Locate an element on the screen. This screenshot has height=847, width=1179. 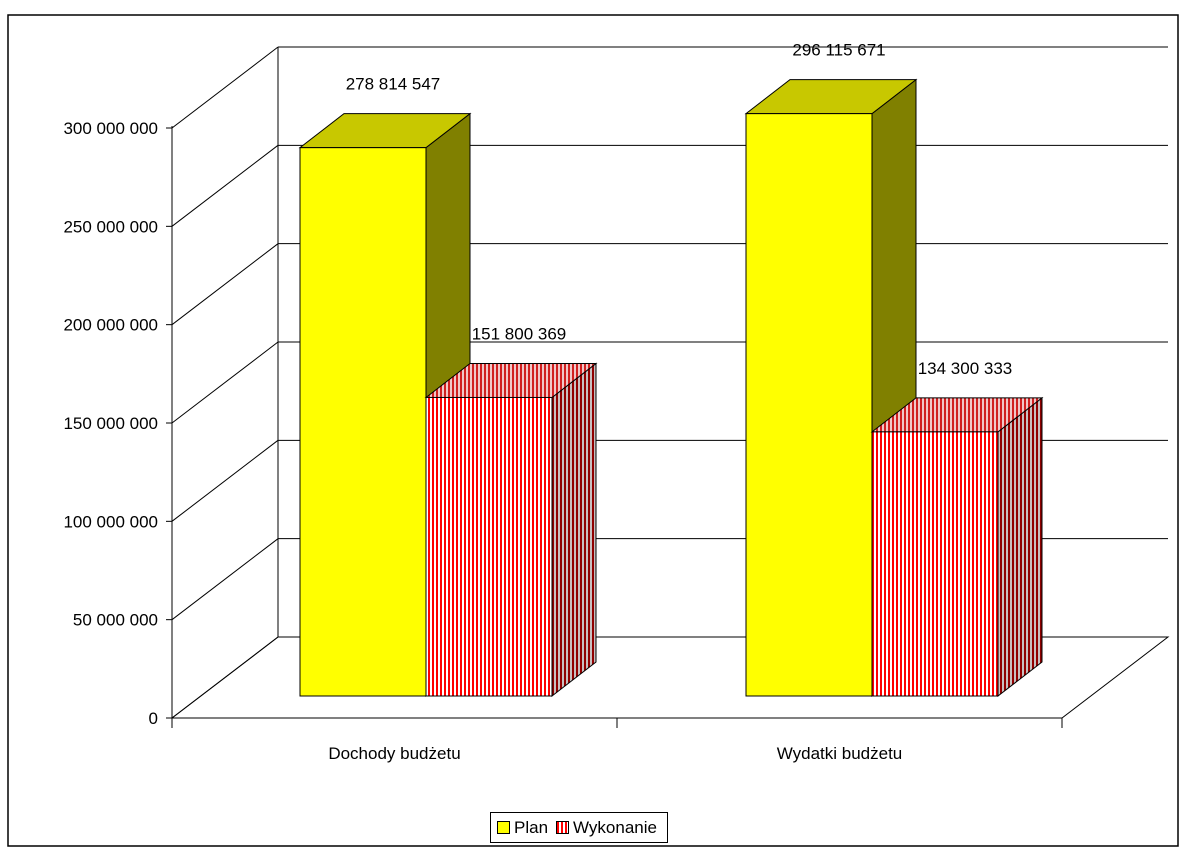
legend-item-plan: Plan is located at coordinates (522, 828).